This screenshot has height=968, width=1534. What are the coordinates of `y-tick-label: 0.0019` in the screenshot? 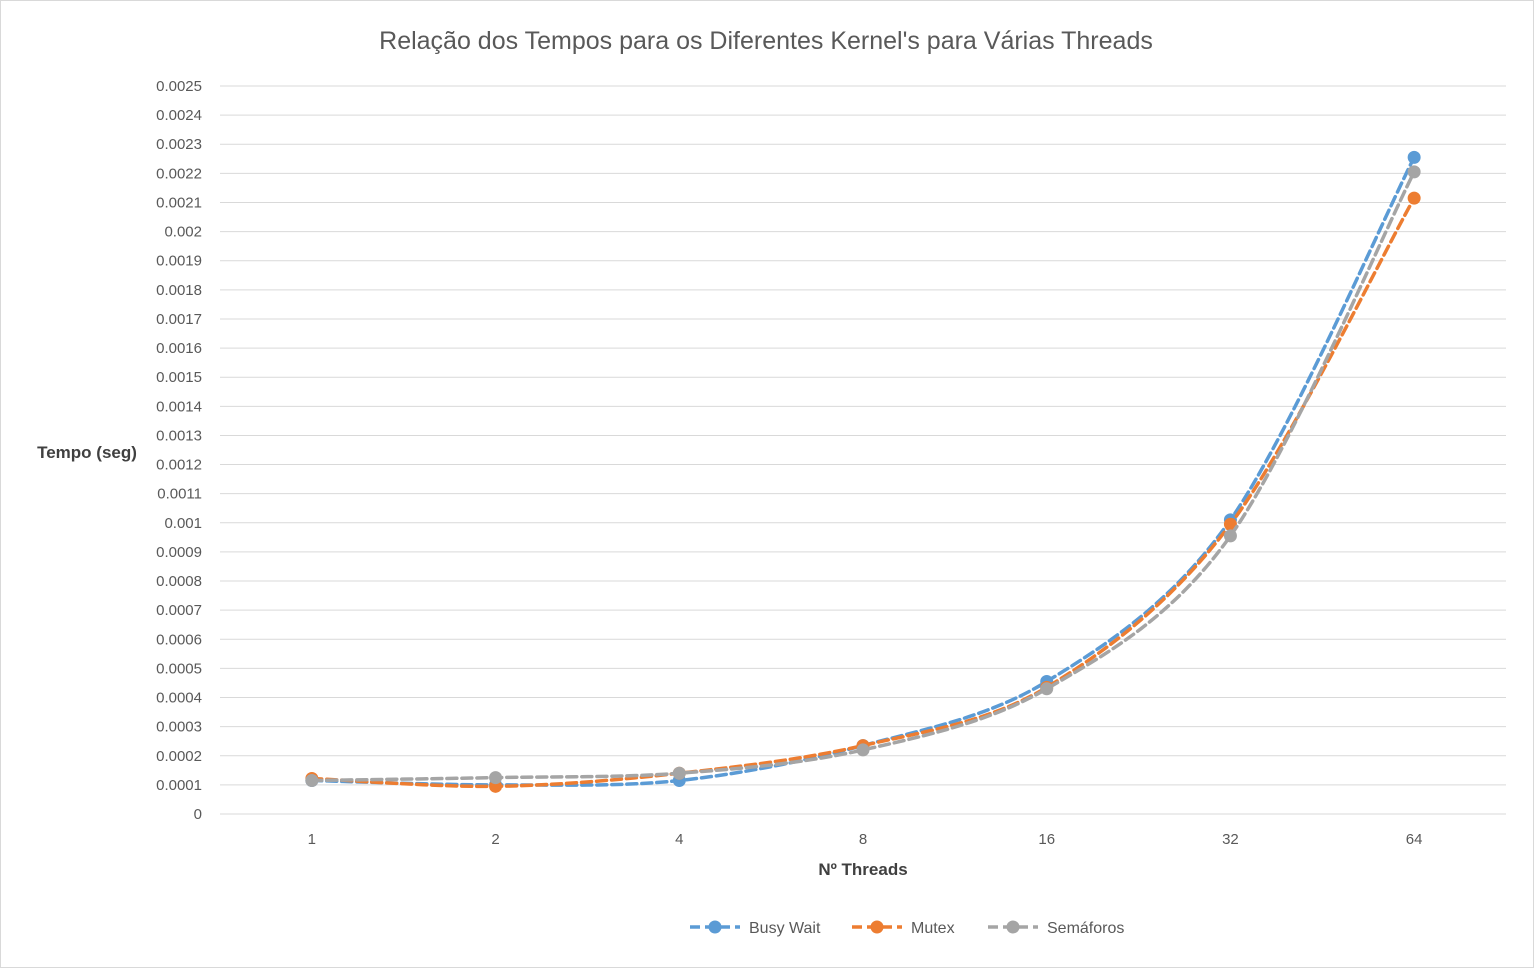 It's located at (179, 261).